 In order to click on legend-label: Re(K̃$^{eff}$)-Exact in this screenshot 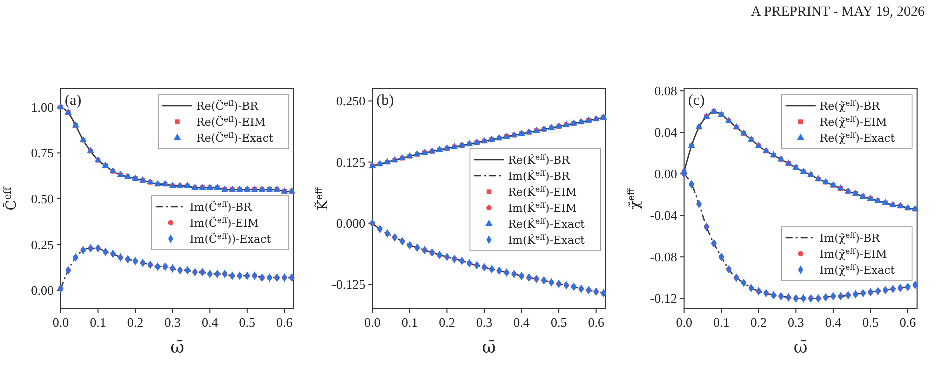, I will do `click(547, 223)`.